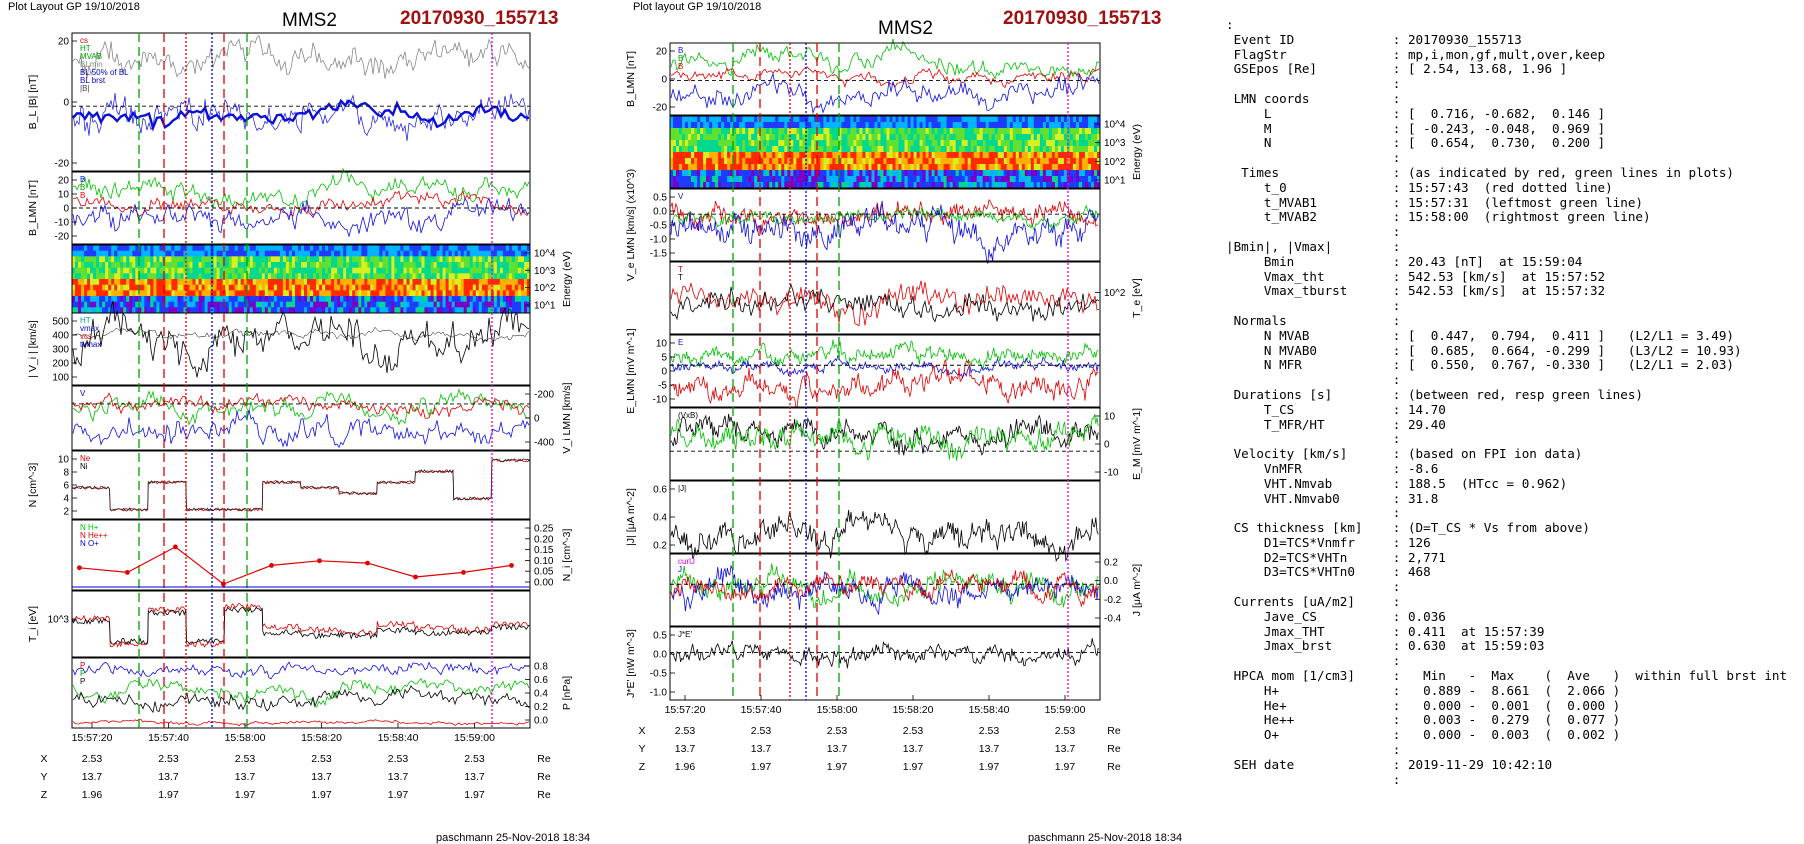 This screenshot has height=844, width=1804. What do you see at coordinates (837, 731) in the screenshot?
I see `ephem-value: 2.53` at bounding box center [837, 731].